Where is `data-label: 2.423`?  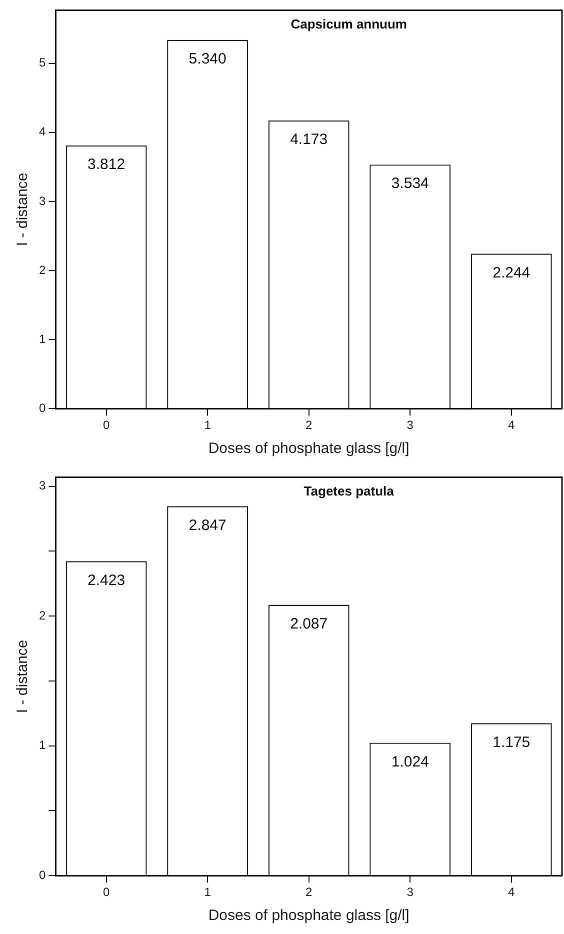
data-label: 2.423 is located at coordinates (107, 580).